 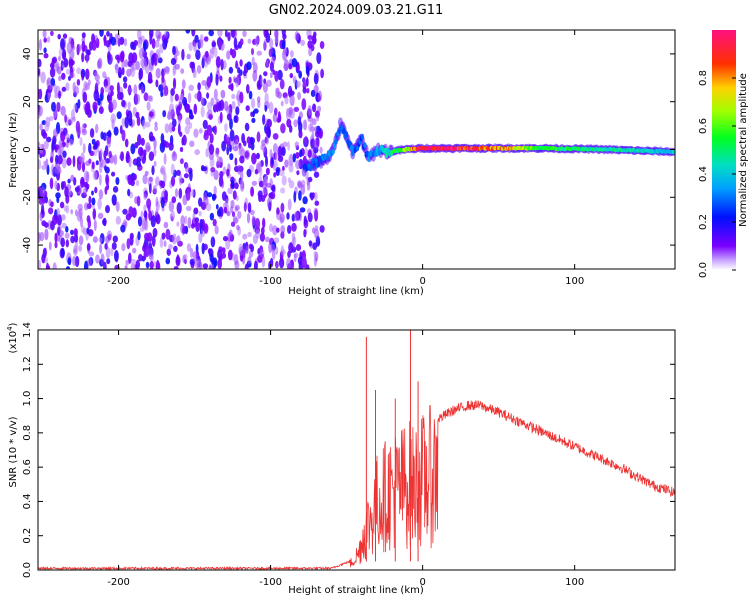 What do you see at coordinates (27, 433) in the screenshot?
I see `y-tick-label: 0.8` at bounding box center [27, 433].